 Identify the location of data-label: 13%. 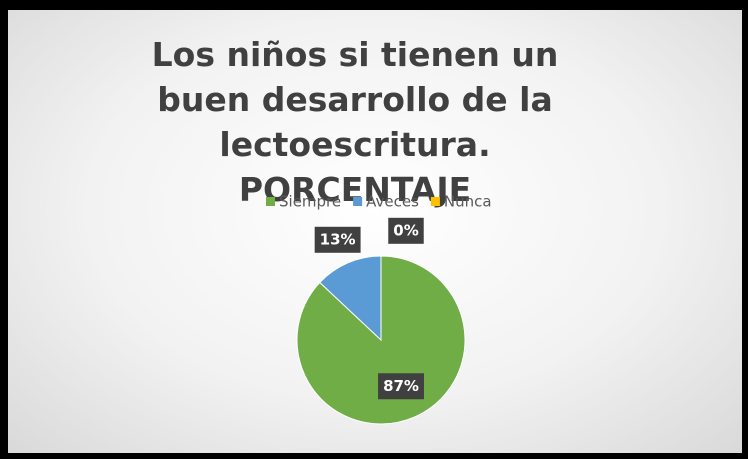
(337, 239).